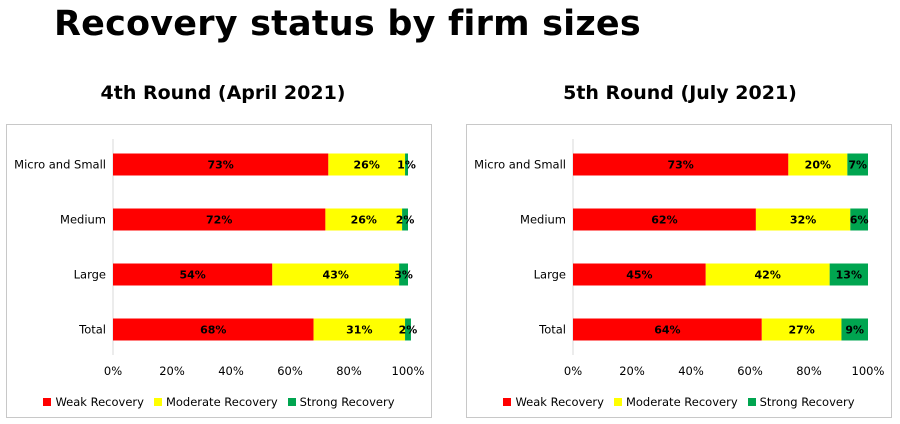 Image resolution: width=900 pixels, height=424 pixels. What do you see at coordinates (223, 93) in the screenshot?
I see `chart-title-round-4: 4th Round (April 2021)` at bounding box center [223, 93].